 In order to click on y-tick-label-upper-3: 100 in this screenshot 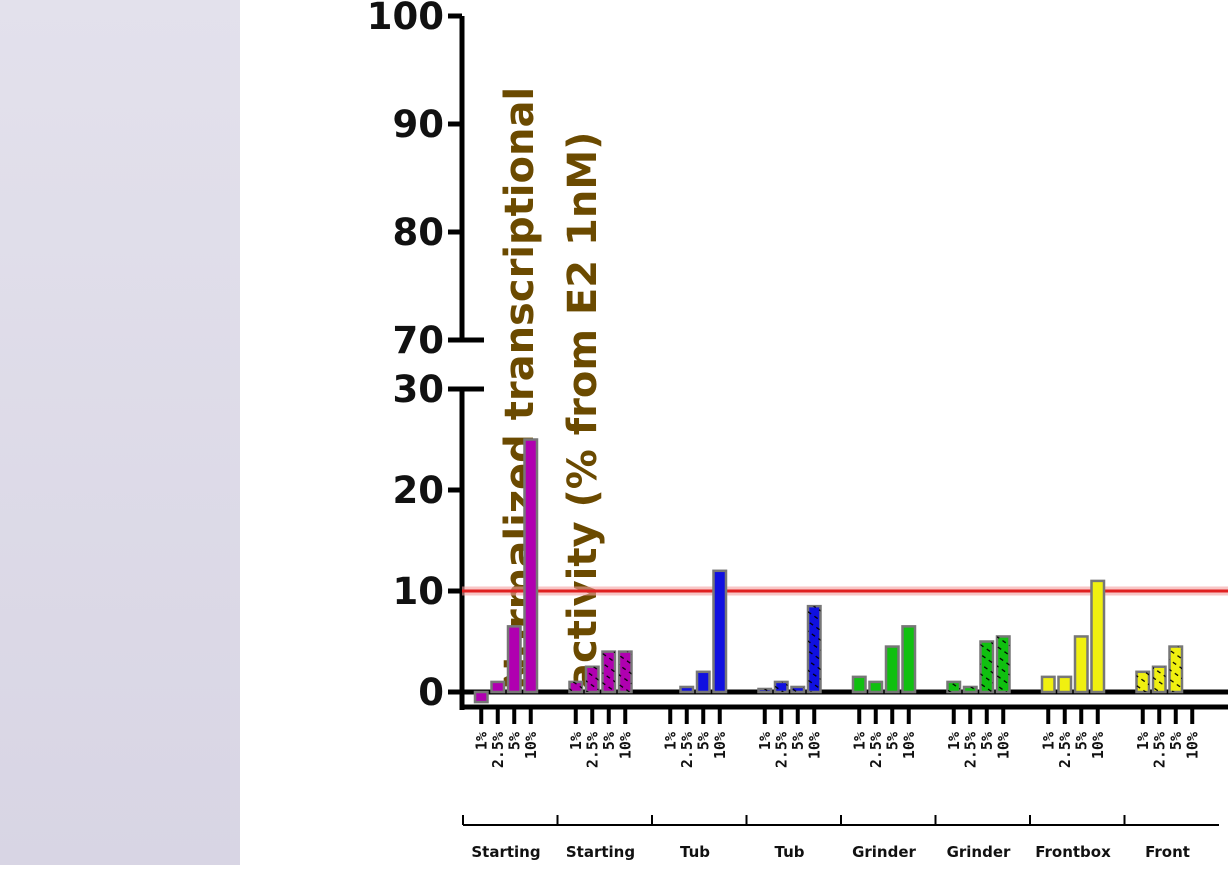, I will do `click(405, 19)`.